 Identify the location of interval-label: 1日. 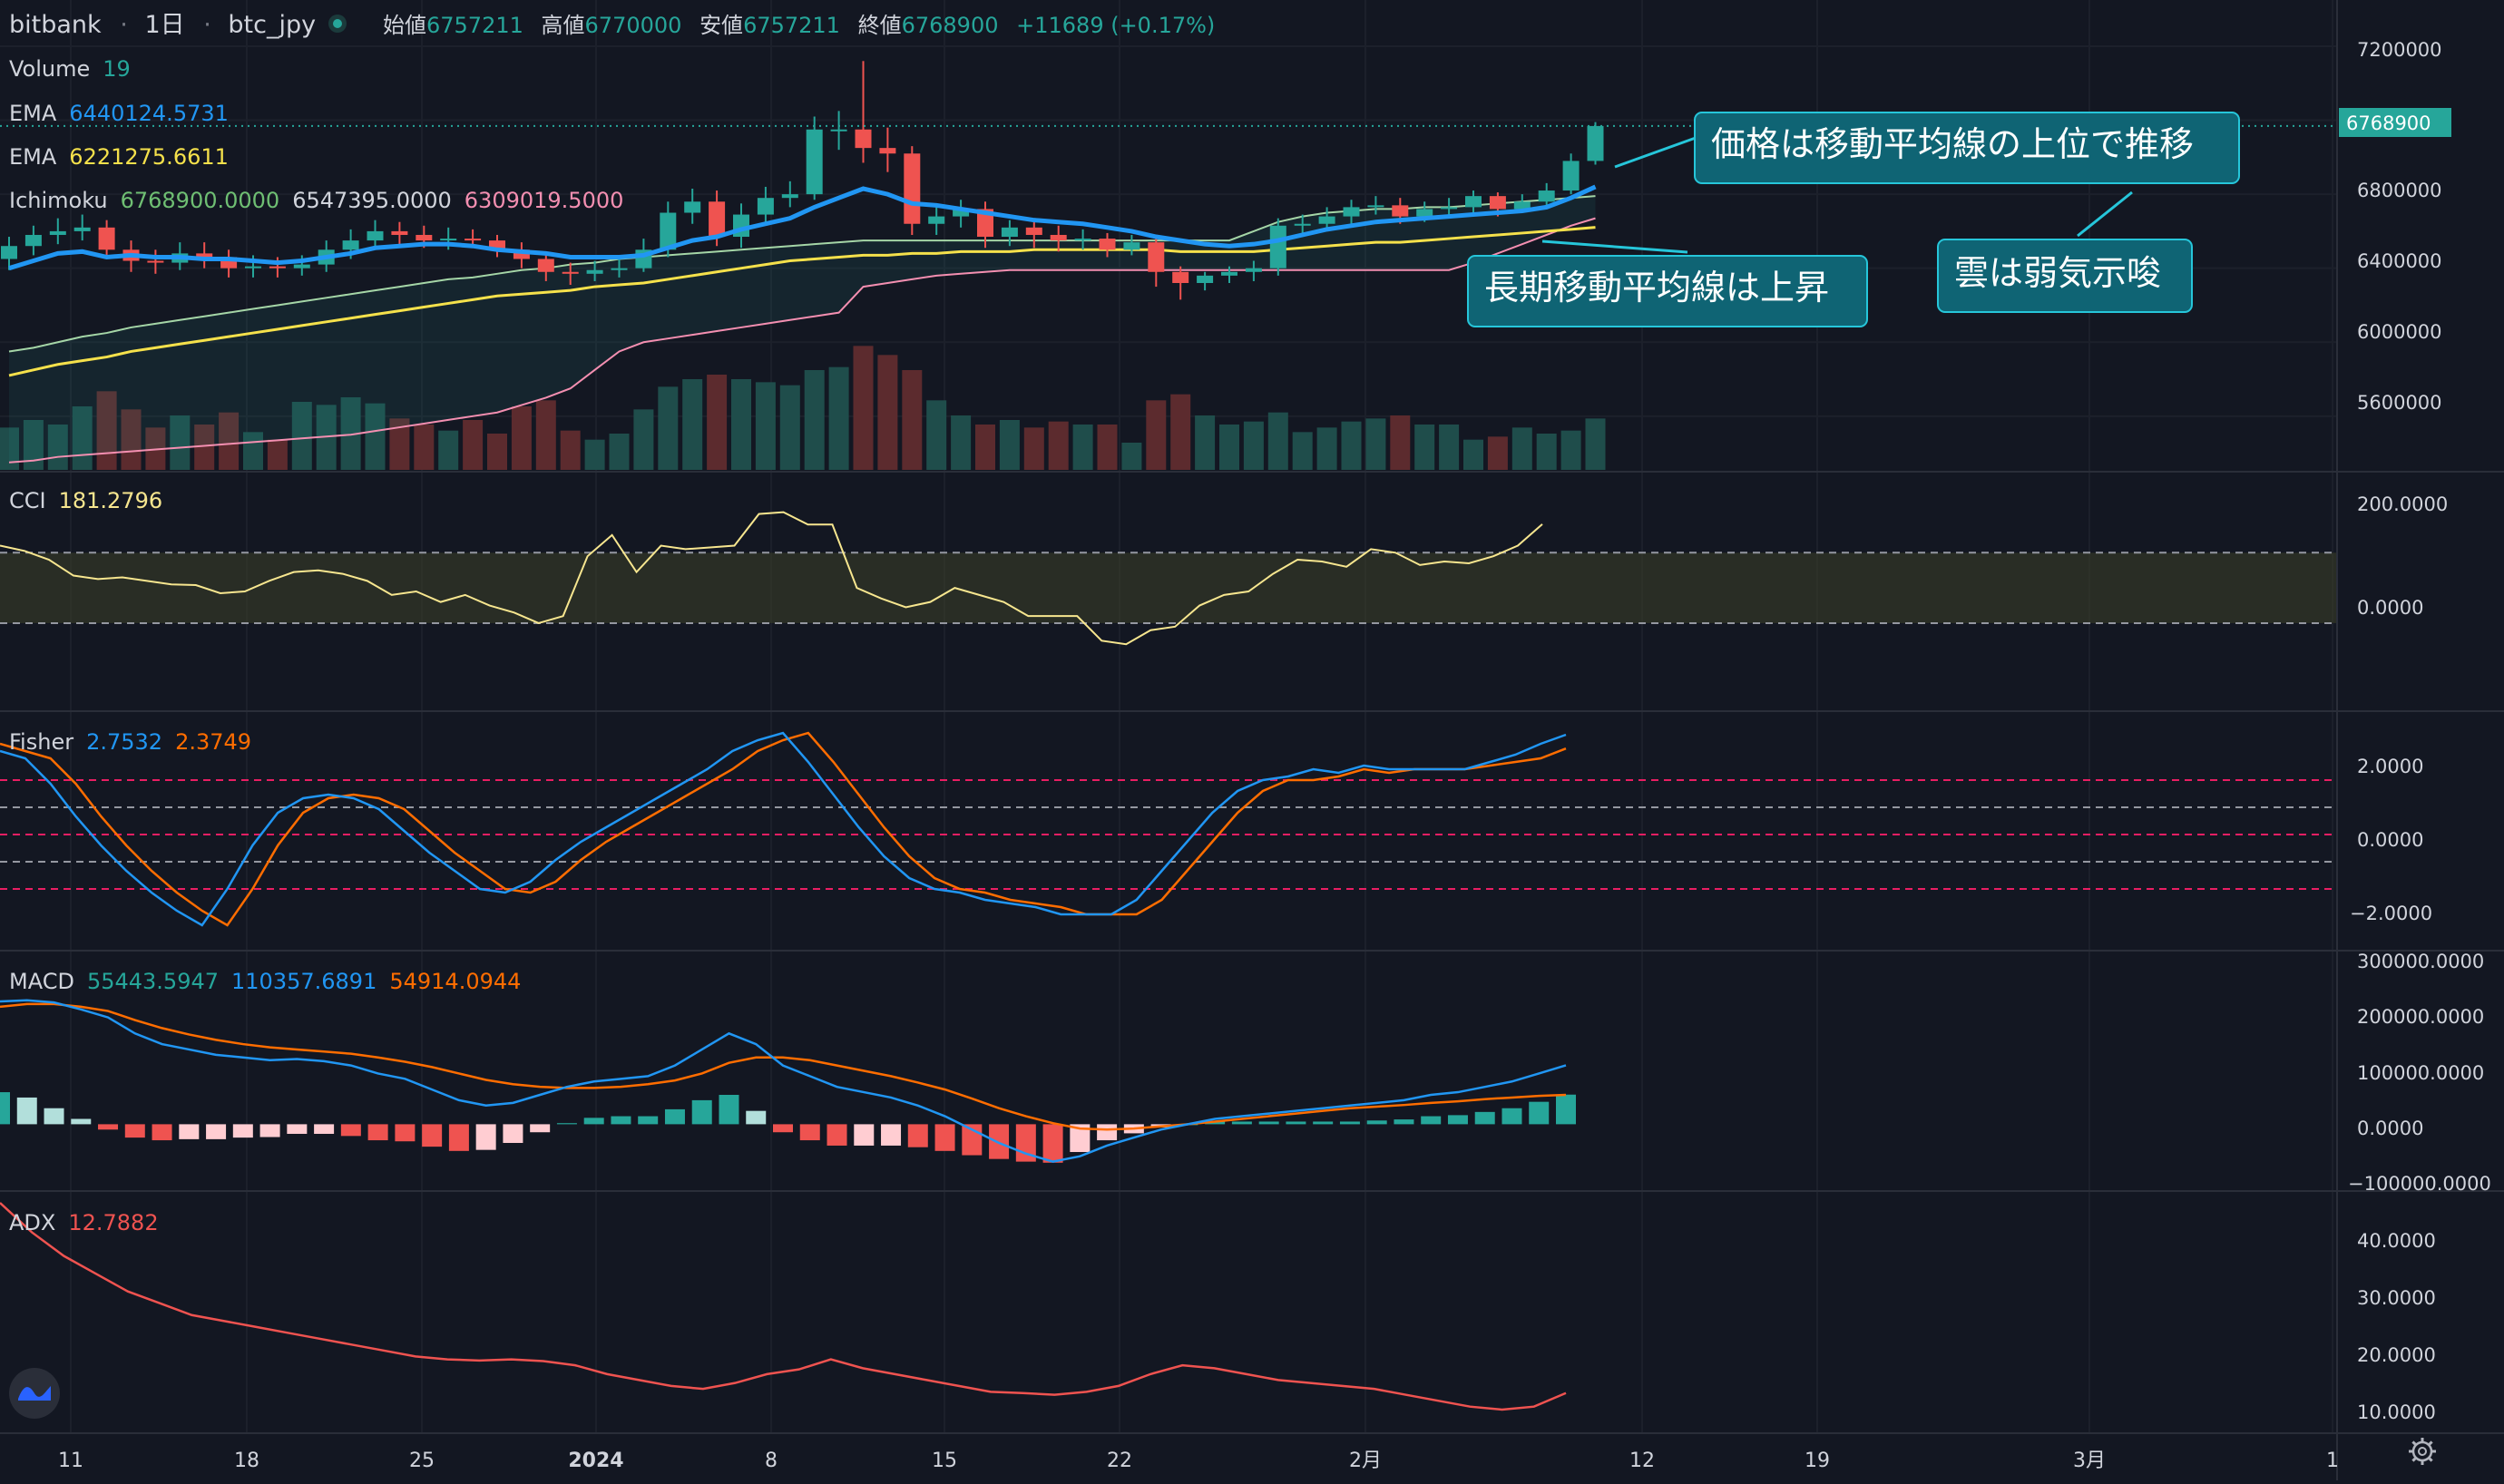
(164, 25).